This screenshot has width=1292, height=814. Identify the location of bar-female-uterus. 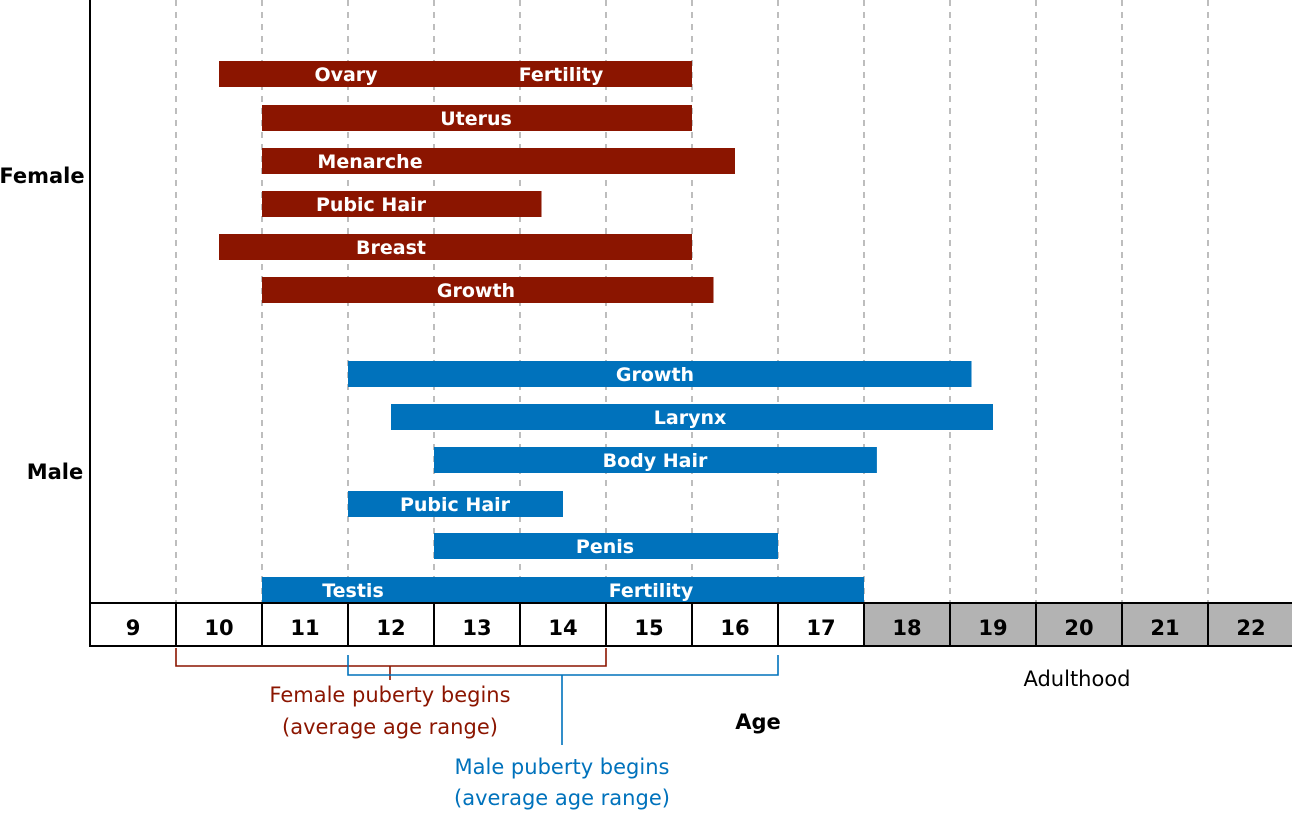
(477, 118).